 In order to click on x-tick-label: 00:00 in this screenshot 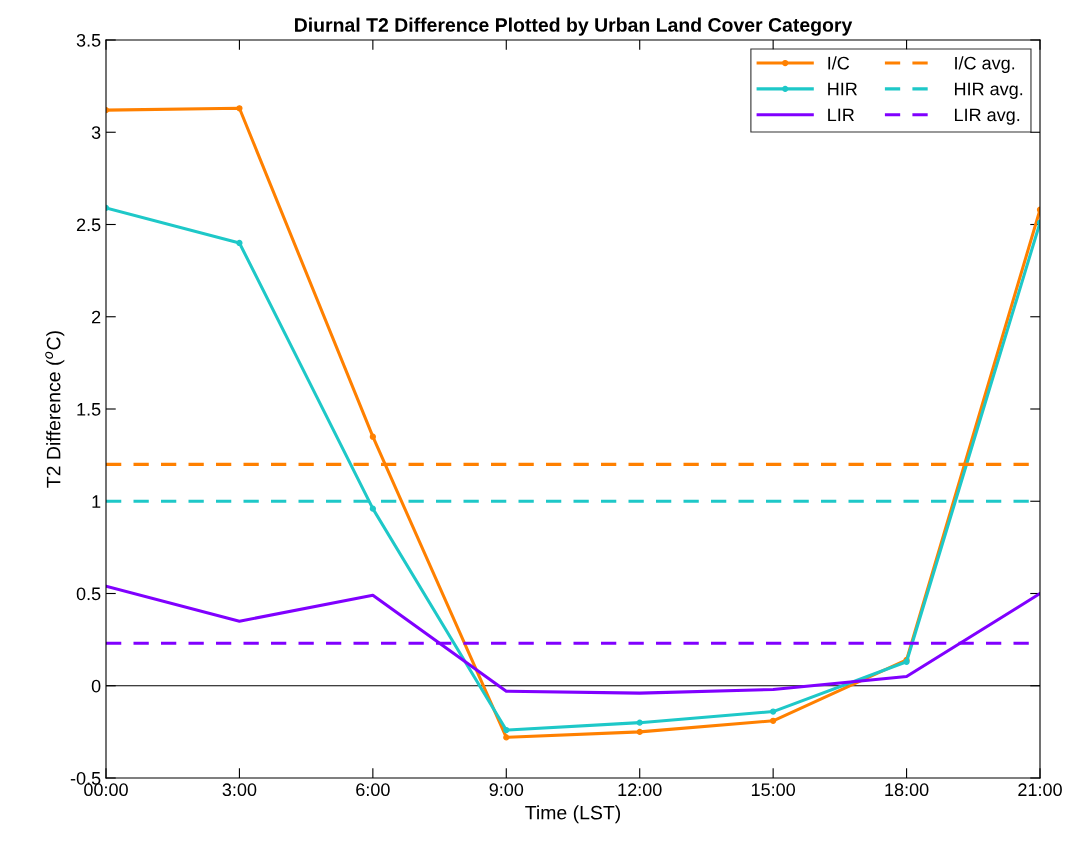, I will do `click(106, 790)`.